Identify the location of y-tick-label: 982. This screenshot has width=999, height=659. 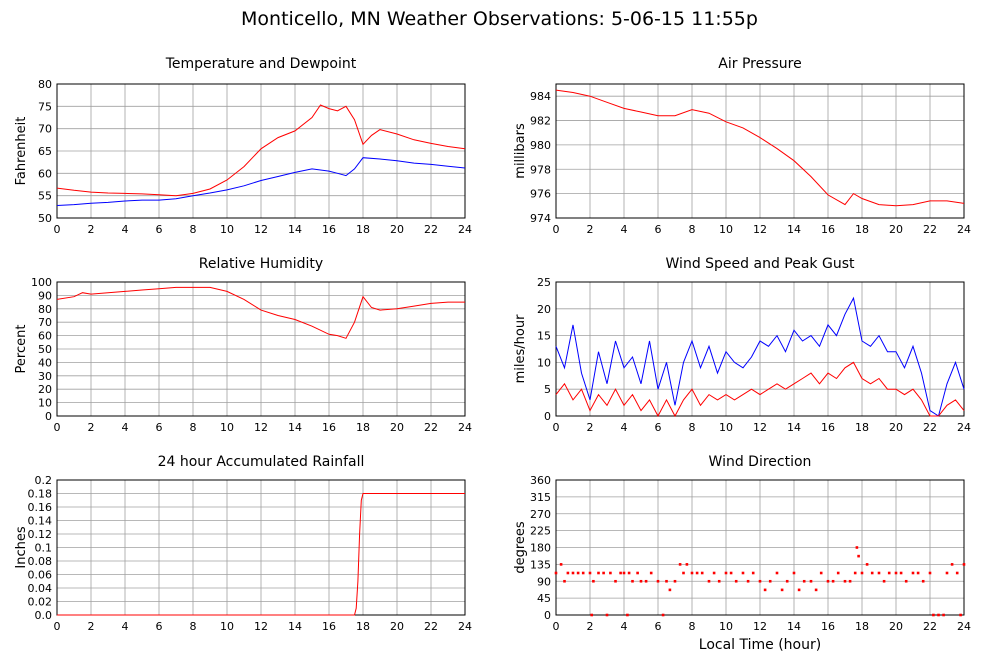
(540, 121).